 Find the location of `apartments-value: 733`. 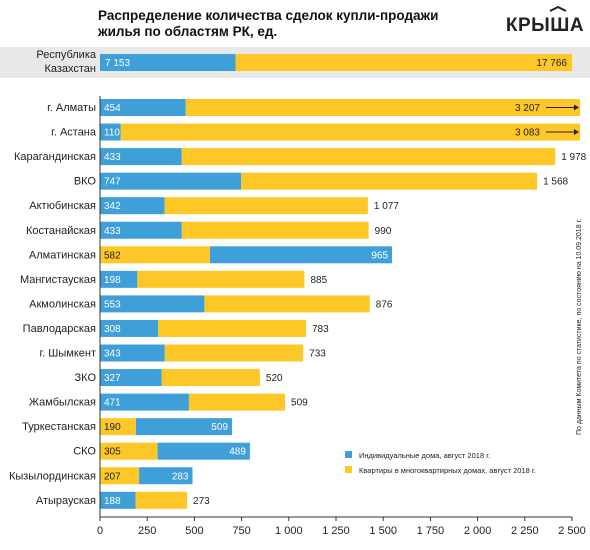

apartments-value: 733 is located at coordinates (317, 354).